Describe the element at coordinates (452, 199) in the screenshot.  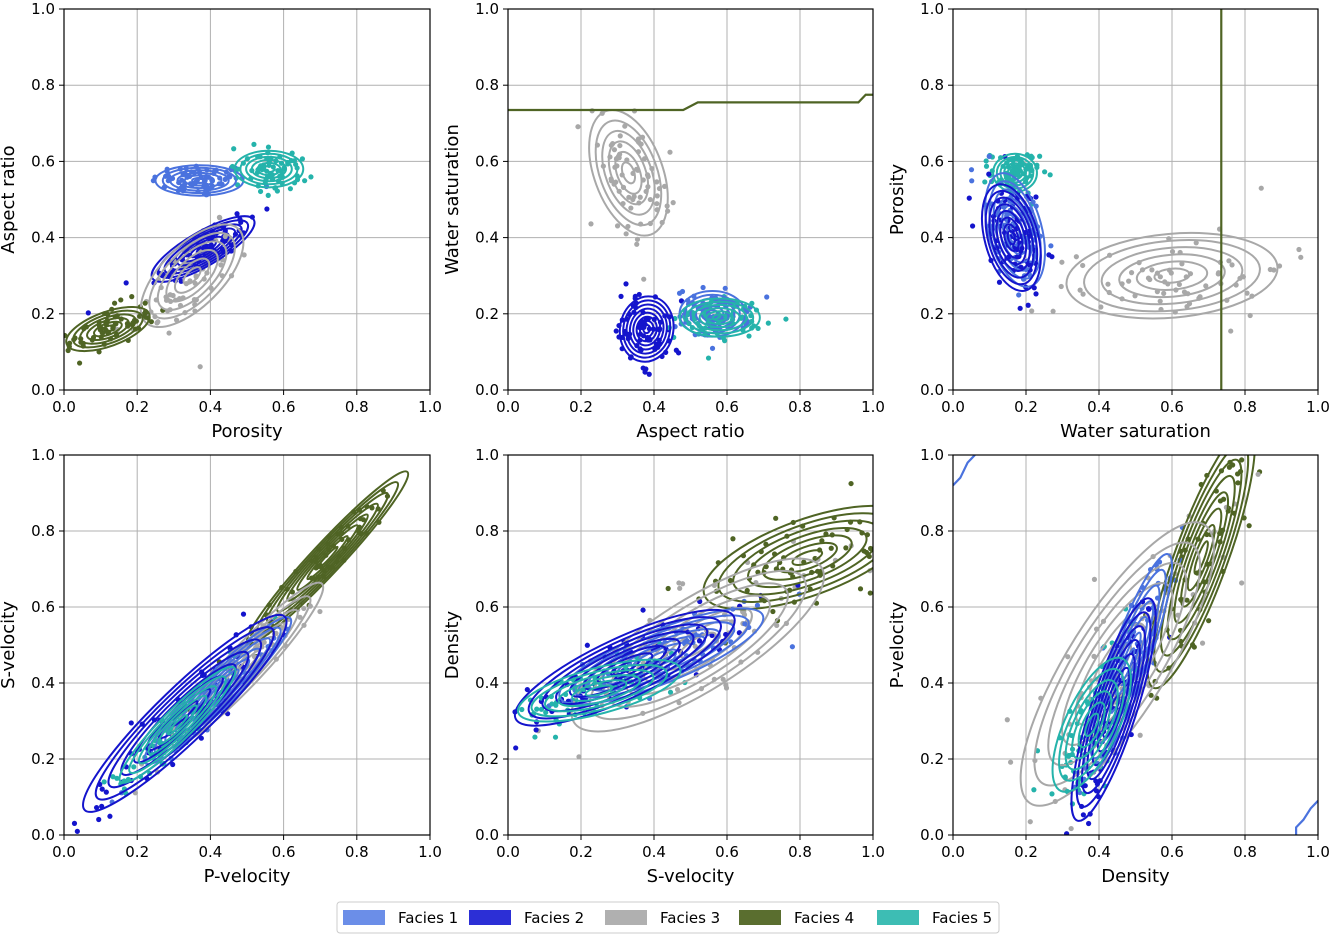
I see `y-axis-label: Water saturation` at that location.